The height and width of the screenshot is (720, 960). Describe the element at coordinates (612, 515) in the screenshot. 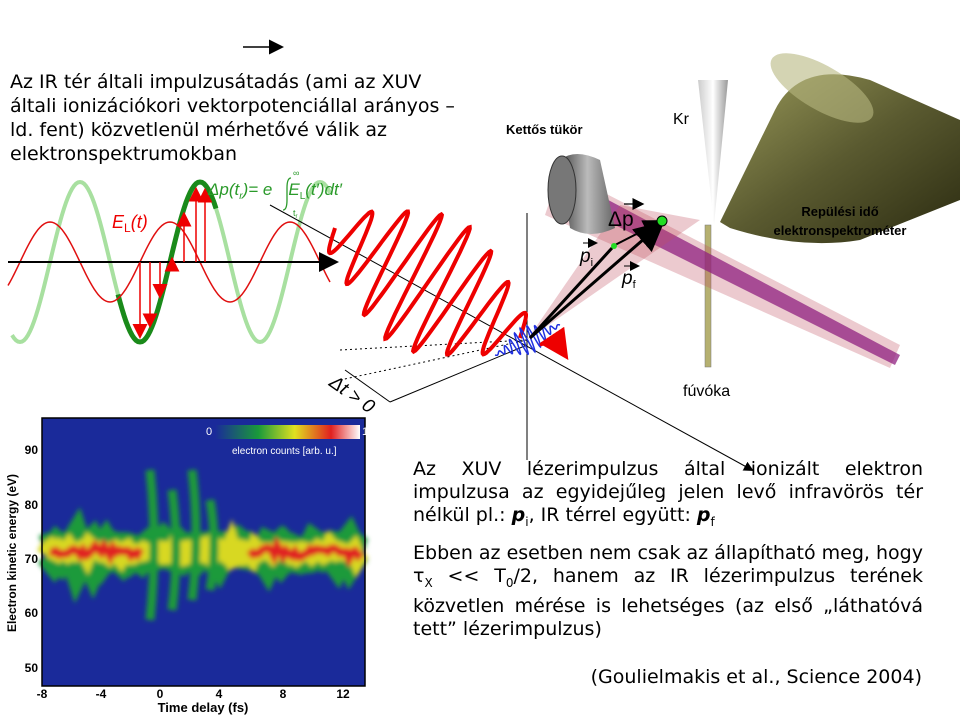

I see `text: , IR térrel együtt:` at that location.